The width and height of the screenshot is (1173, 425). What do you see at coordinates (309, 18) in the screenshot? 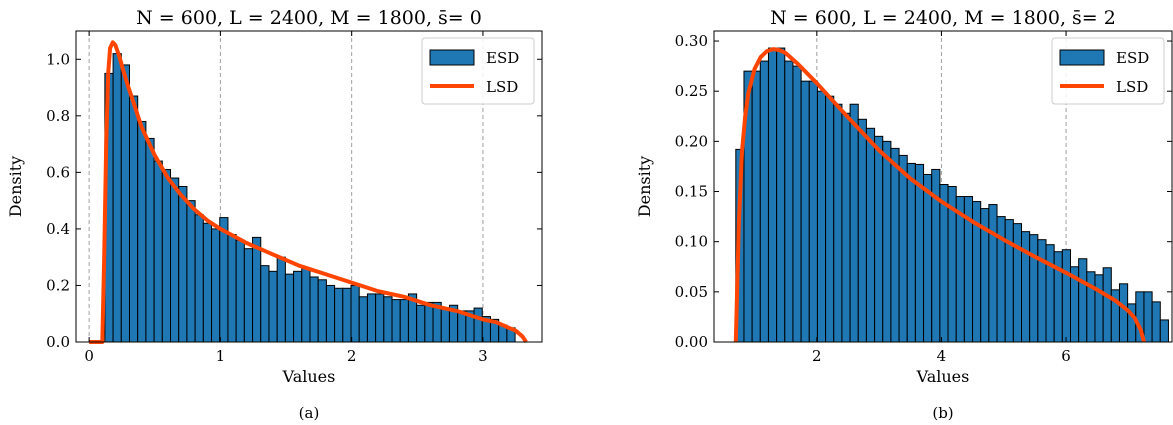
I see `chart-title: N = 600, L = 2400, M = 1800, s̄= 0` at bounding box center [309, 18].